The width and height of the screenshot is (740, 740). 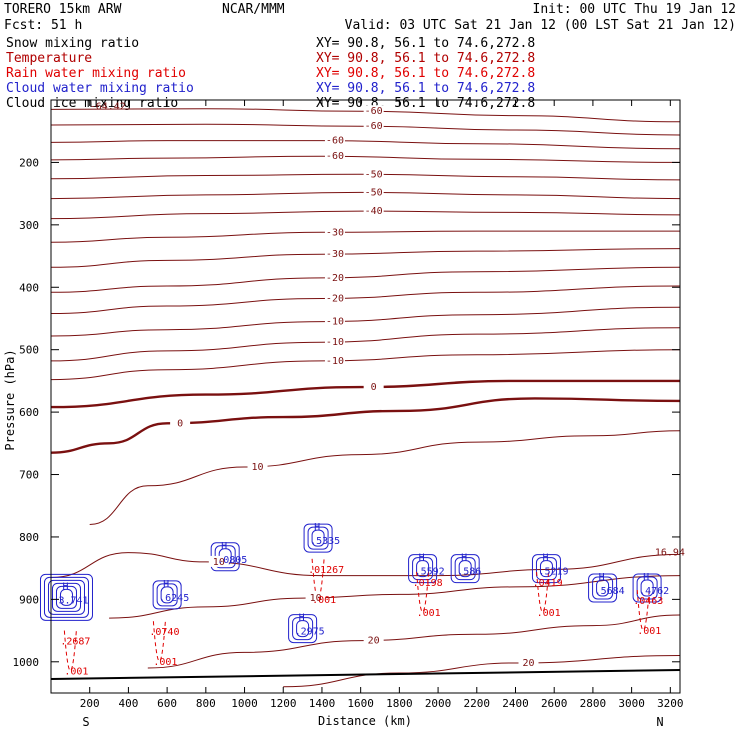 What do you see at coordinates (528, 663) in the screenshot?
I see `isotherm-label-20: 20` at bounding box center [528, 663].